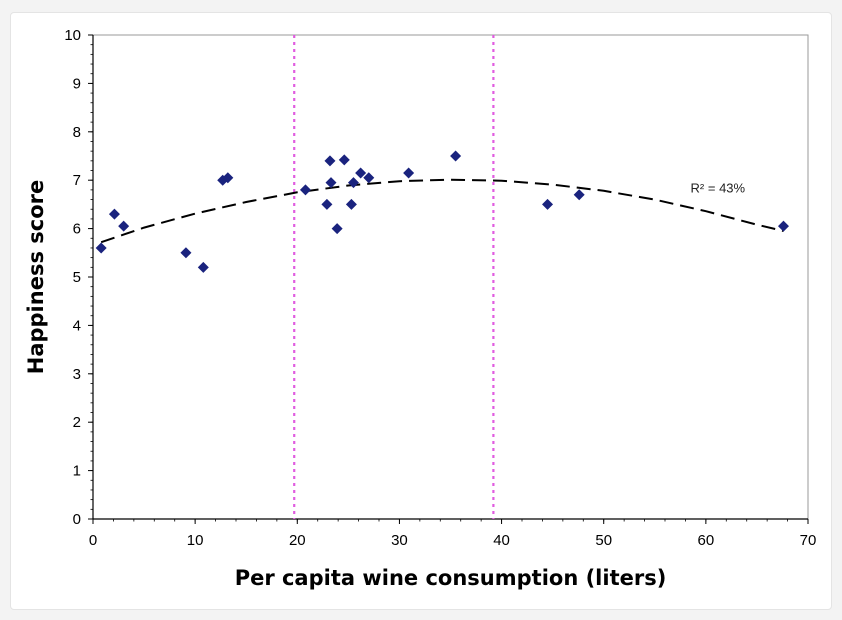  What do you see at coordinates (706, 540) in the screenshot?
I see `x-tick-label: 60` at bounding box center [706, 540].